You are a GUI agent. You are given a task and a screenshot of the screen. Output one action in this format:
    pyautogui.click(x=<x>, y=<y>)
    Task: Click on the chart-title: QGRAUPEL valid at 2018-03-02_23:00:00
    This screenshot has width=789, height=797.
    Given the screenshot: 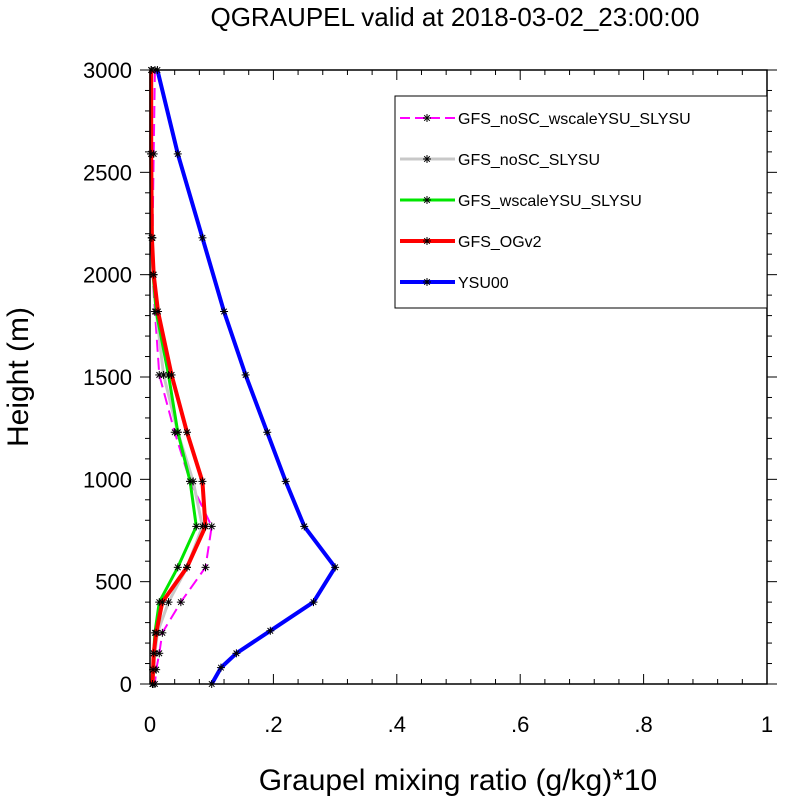 What is the action you would take?
    pyautogui.click(x=454, y=17)
    